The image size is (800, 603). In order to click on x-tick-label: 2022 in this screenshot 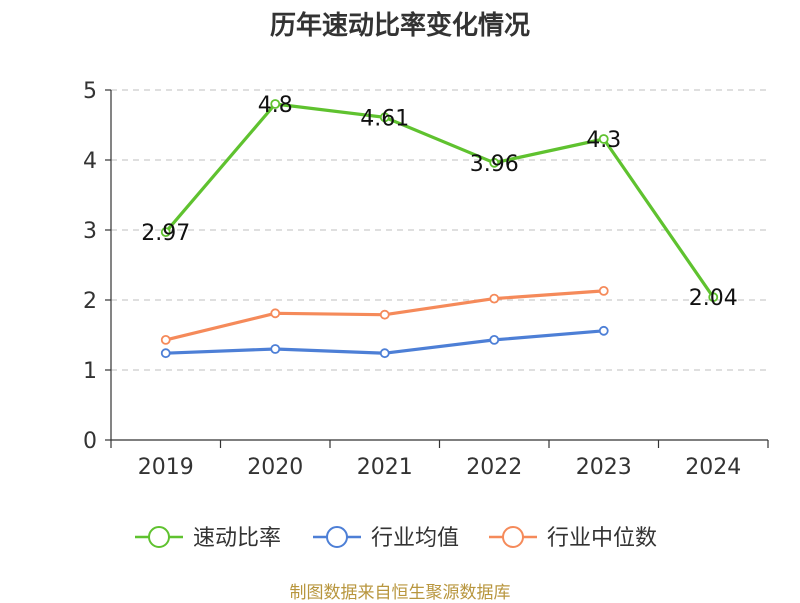, I will do `click(494, 467)`.